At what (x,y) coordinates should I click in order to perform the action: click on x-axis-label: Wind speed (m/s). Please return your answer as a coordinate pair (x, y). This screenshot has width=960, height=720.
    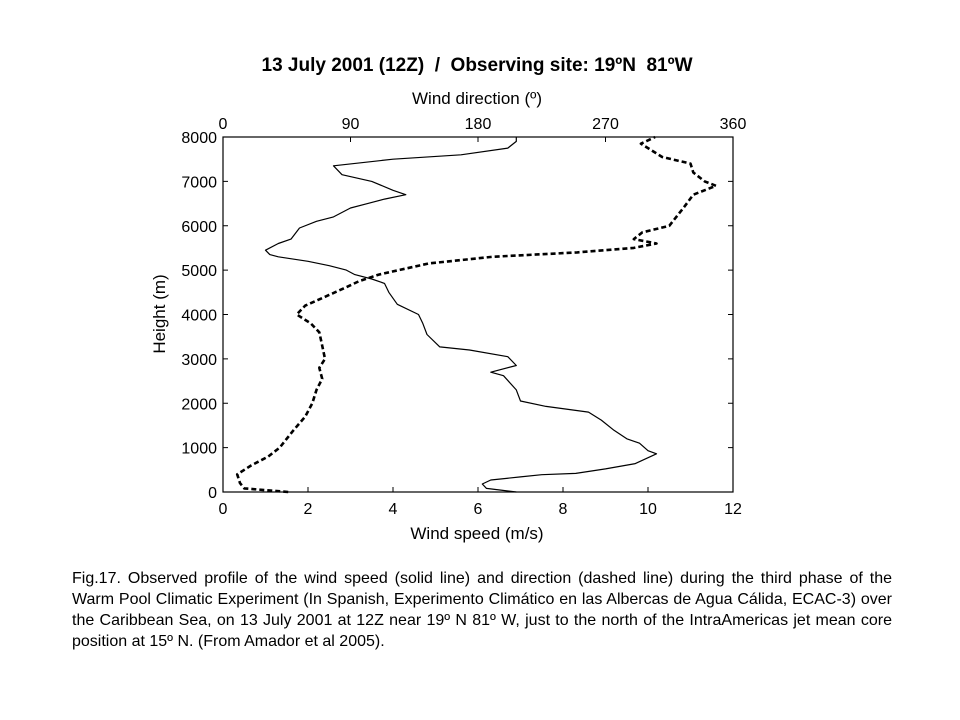
    Looking at the image, I should click on (476, 533).